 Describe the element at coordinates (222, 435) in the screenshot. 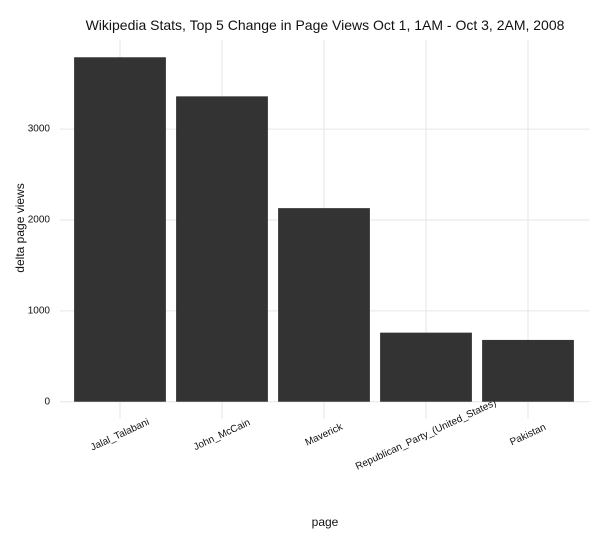

I see `x-tick-label: John_McCain` at that location.